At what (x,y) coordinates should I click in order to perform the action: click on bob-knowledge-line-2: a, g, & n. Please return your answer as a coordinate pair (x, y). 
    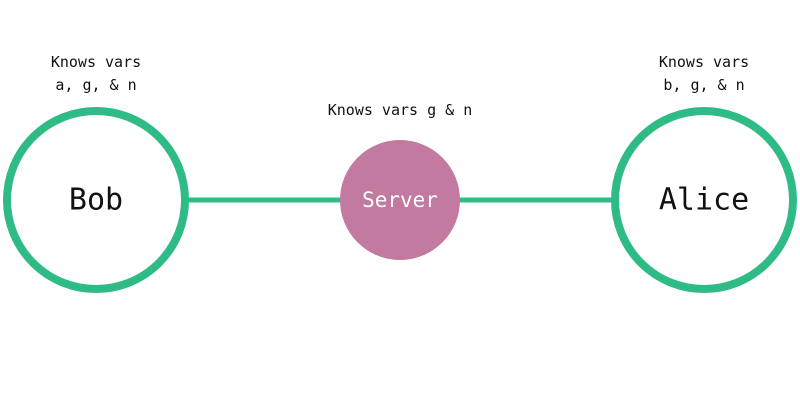
    Looking at the image, I should click on (96, 85).